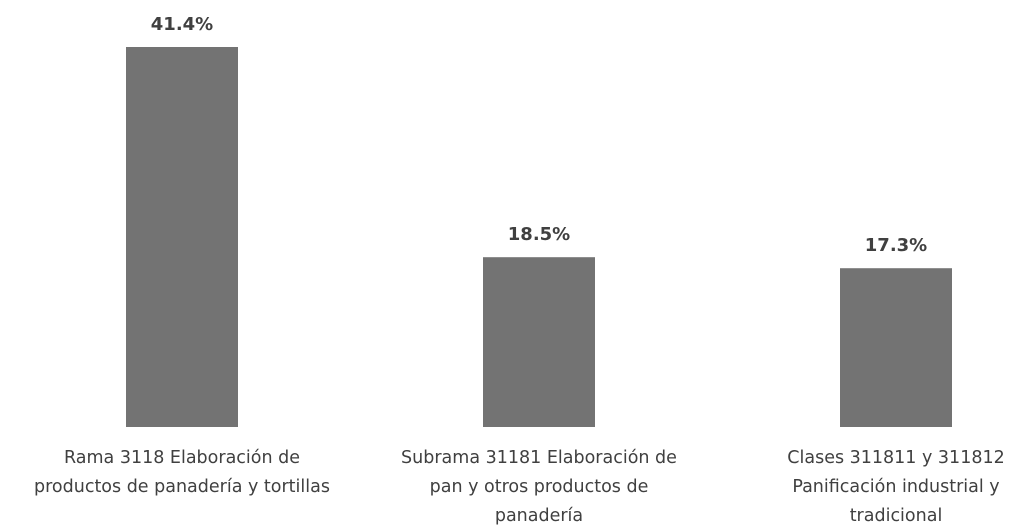 The image size is (1026, 531). I want to click on category-label-line: Clases 311811 y 311812, so click(895, 458).